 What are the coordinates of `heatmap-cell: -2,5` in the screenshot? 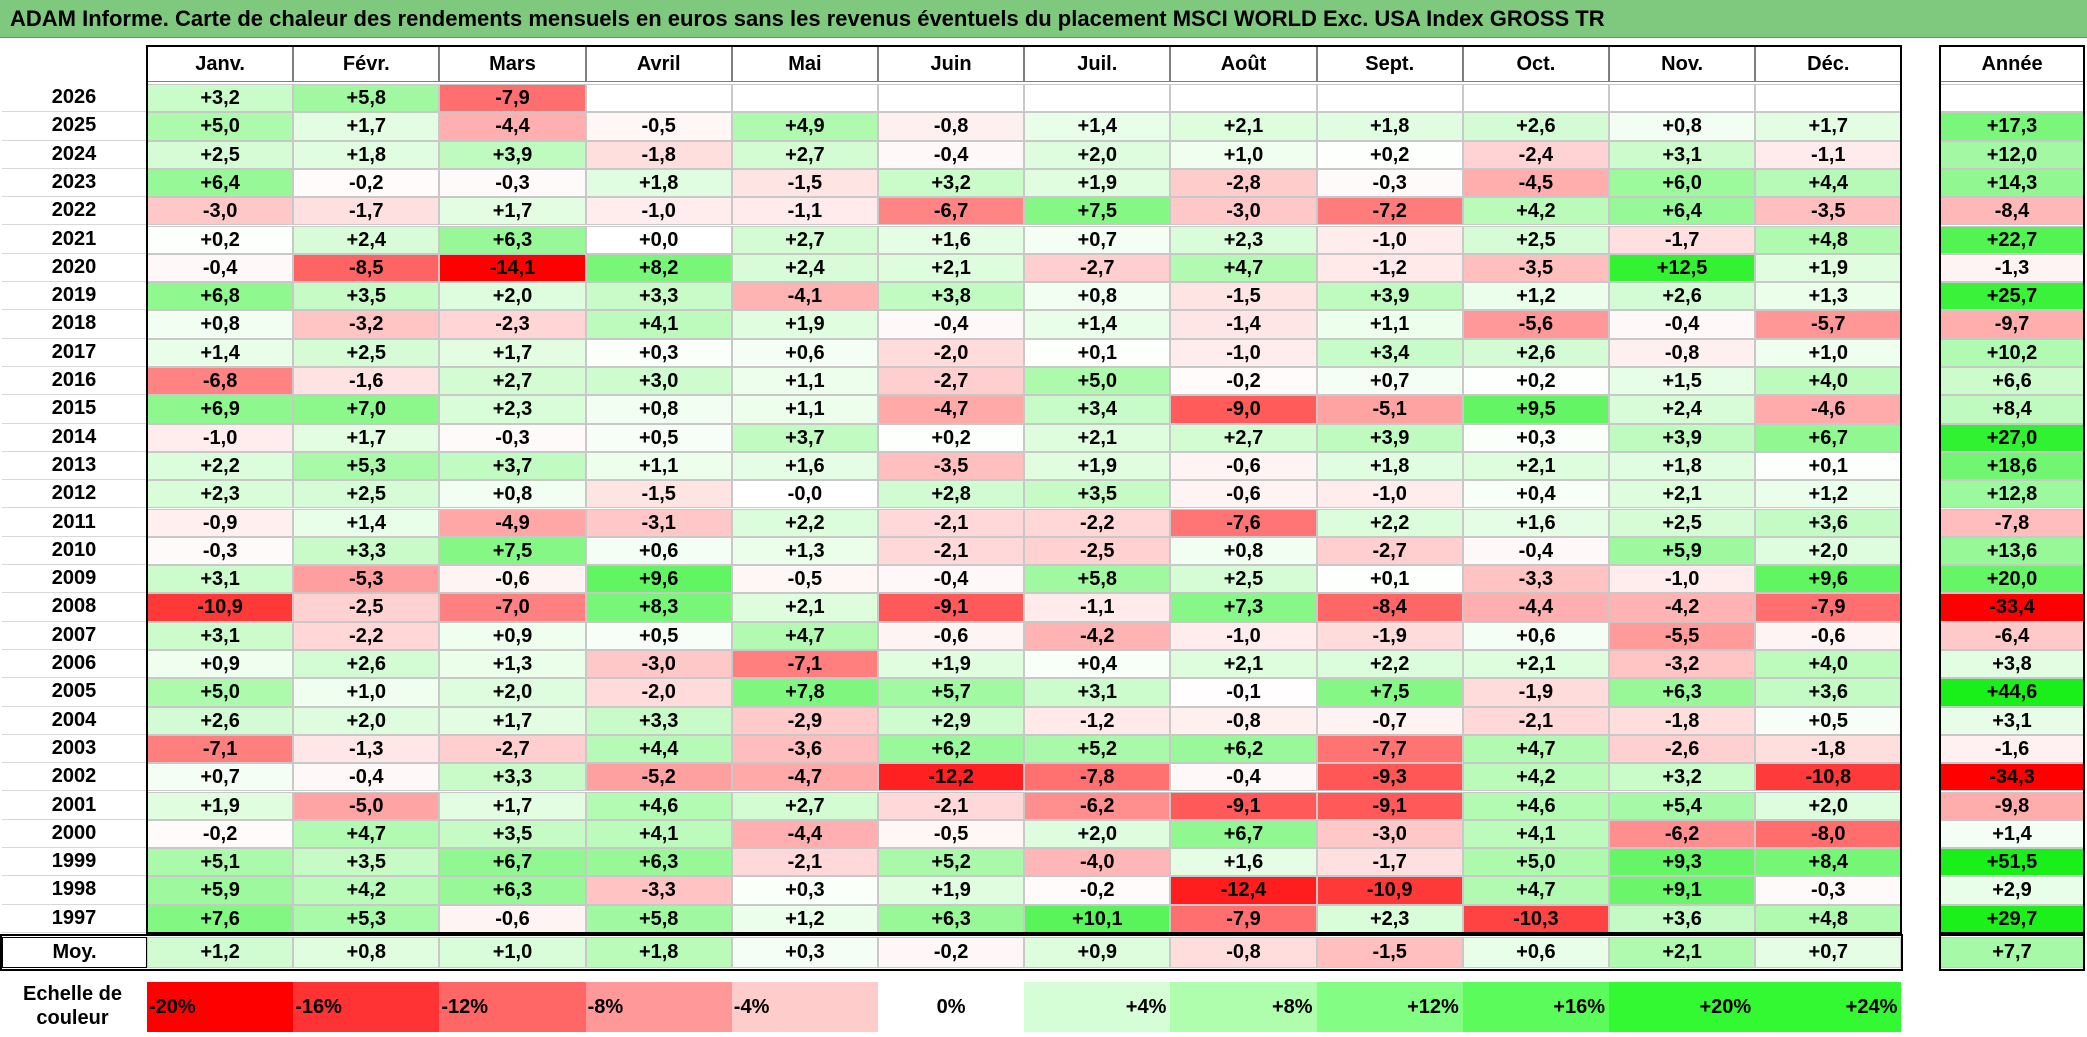 It's located at (1097, 551).